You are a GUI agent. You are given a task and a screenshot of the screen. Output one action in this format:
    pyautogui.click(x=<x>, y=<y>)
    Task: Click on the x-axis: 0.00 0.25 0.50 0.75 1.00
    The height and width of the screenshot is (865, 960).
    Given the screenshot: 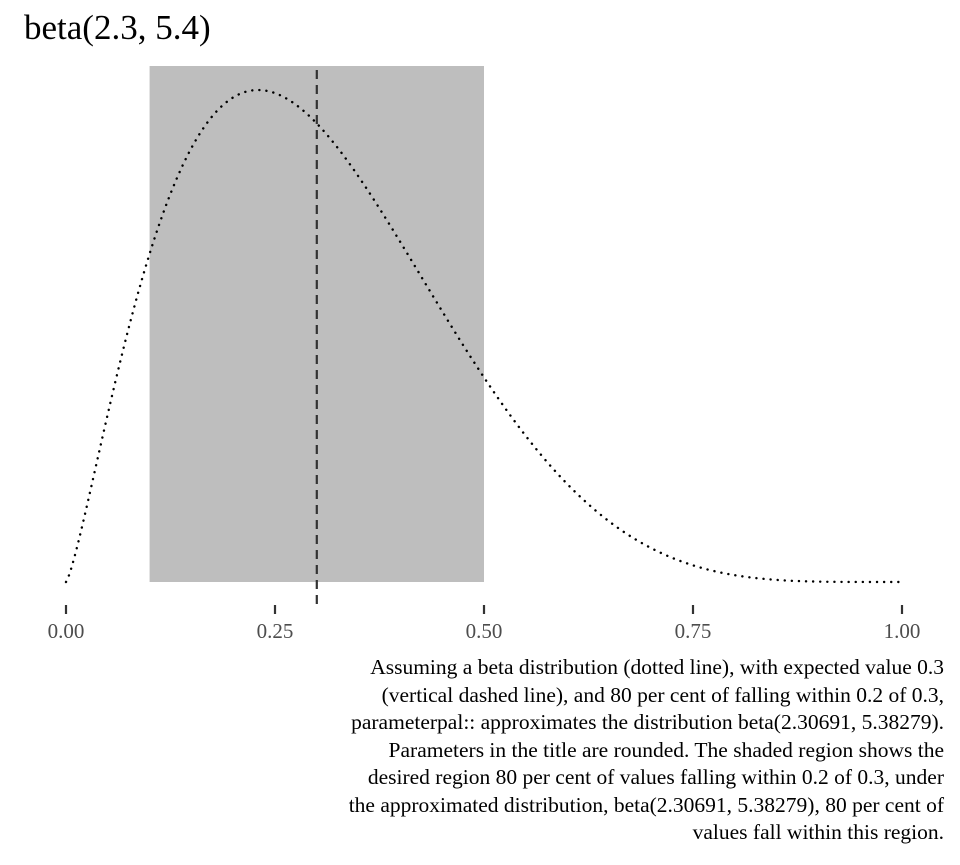 What is the action you would take?
    pyautogui.click(x=484, y=624)
    